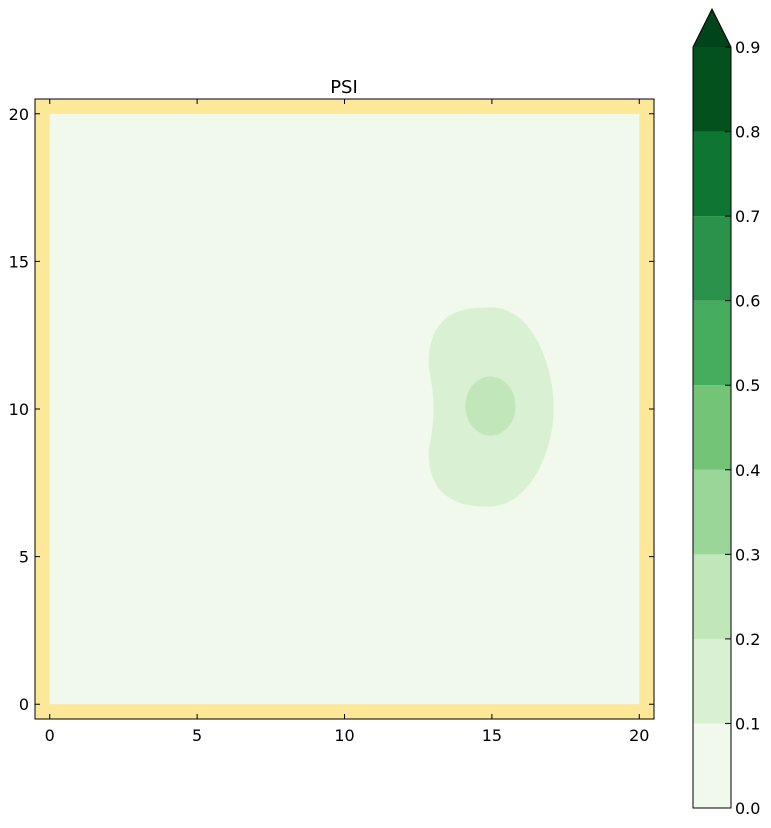 The image size is (771, 828). Describe the element at coordinates (197, 735) in the screenshot. I see `x-tick-label: 5` at that location.